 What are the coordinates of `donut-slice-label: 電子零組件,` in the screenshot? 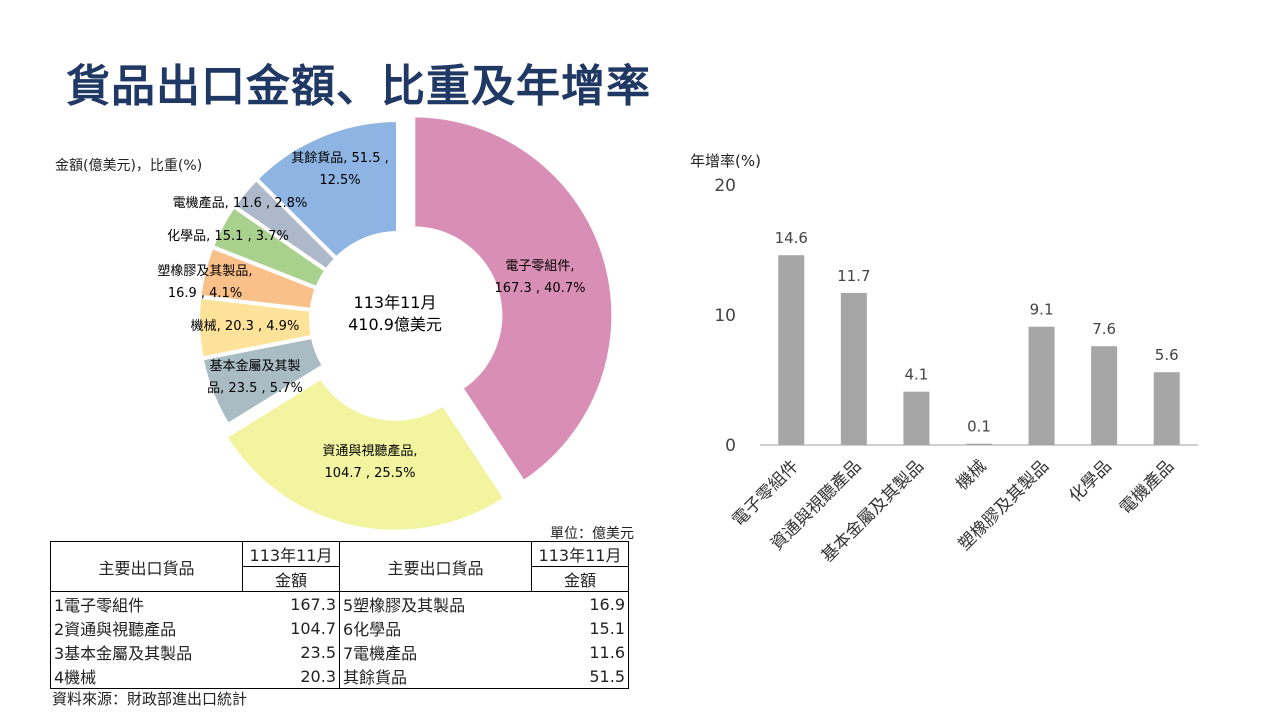 It's located at (539, 266).